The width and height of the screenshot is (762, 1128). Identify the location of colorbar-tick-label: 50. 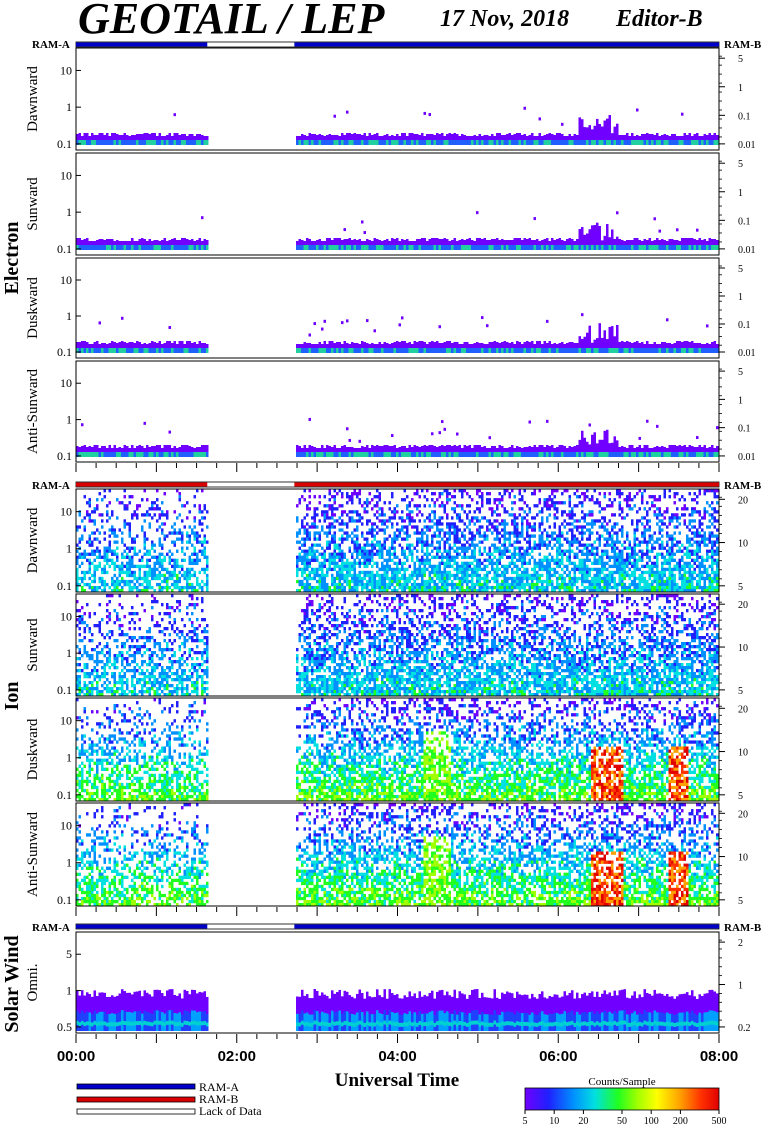
(622, 1121).